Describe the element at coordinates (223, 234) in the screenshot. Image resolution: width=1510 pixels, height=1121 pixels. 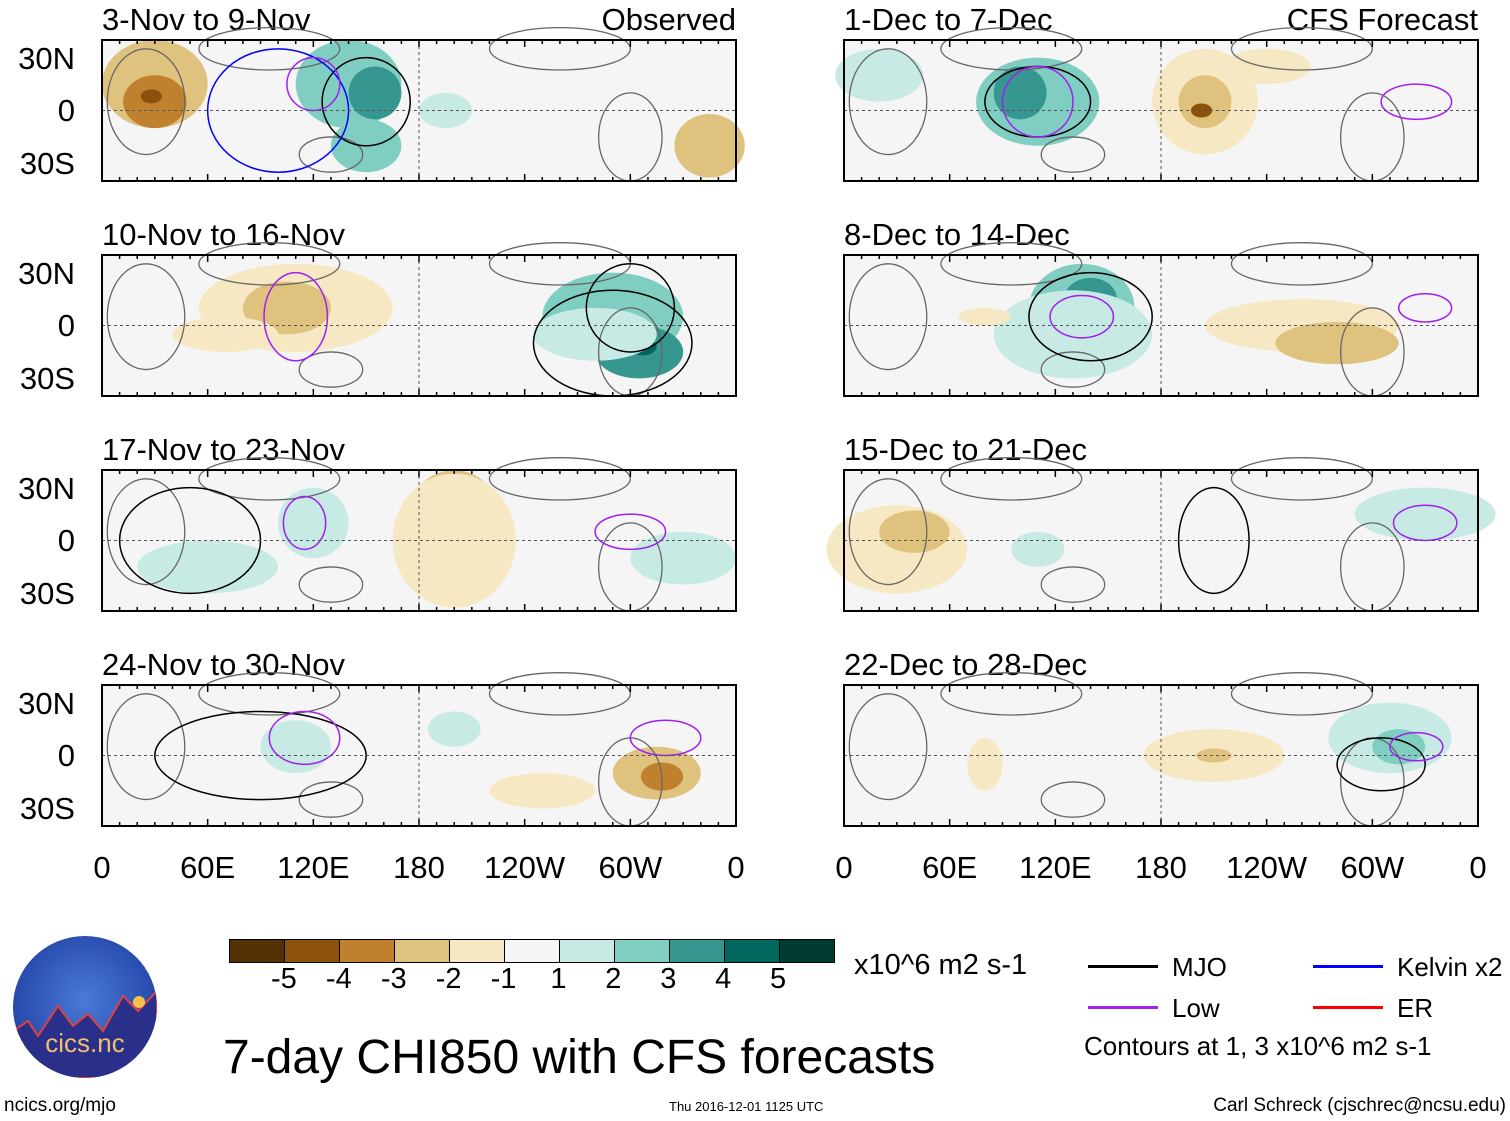
I see `panel-title: 10-Nov to 16-Nov` at that location.